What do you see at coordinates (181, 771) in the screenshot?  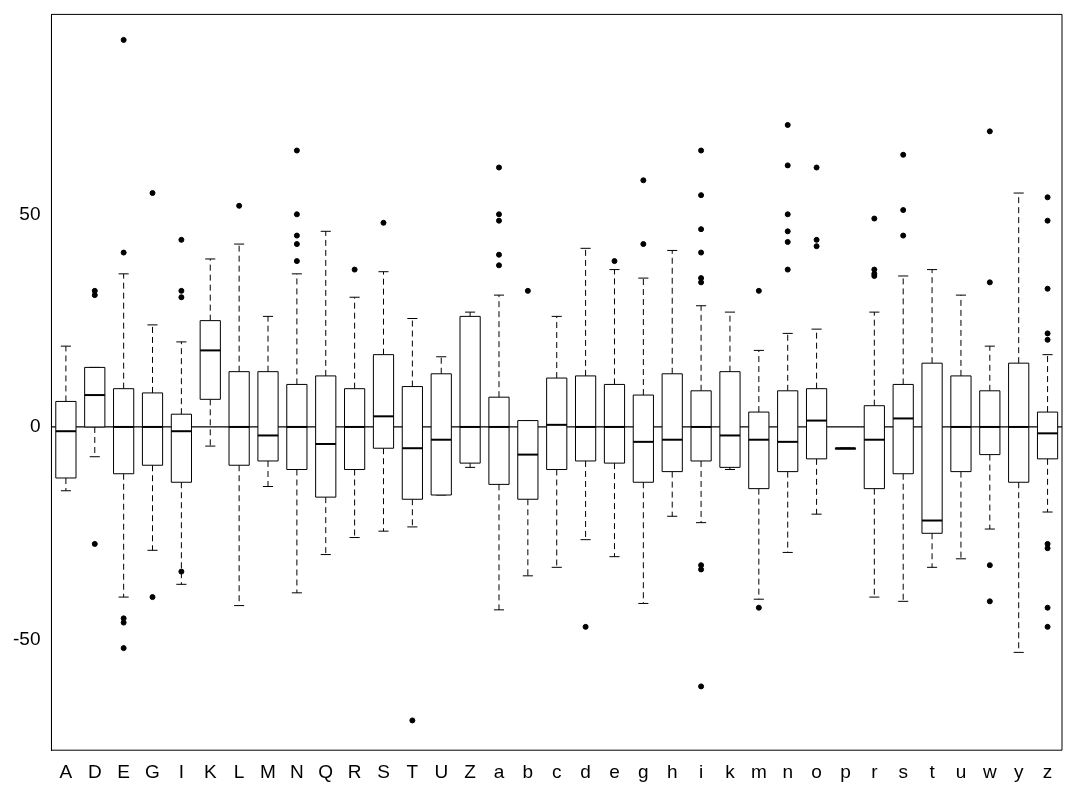 I see `x-tick-label: I` at bounding box center [181, 771].